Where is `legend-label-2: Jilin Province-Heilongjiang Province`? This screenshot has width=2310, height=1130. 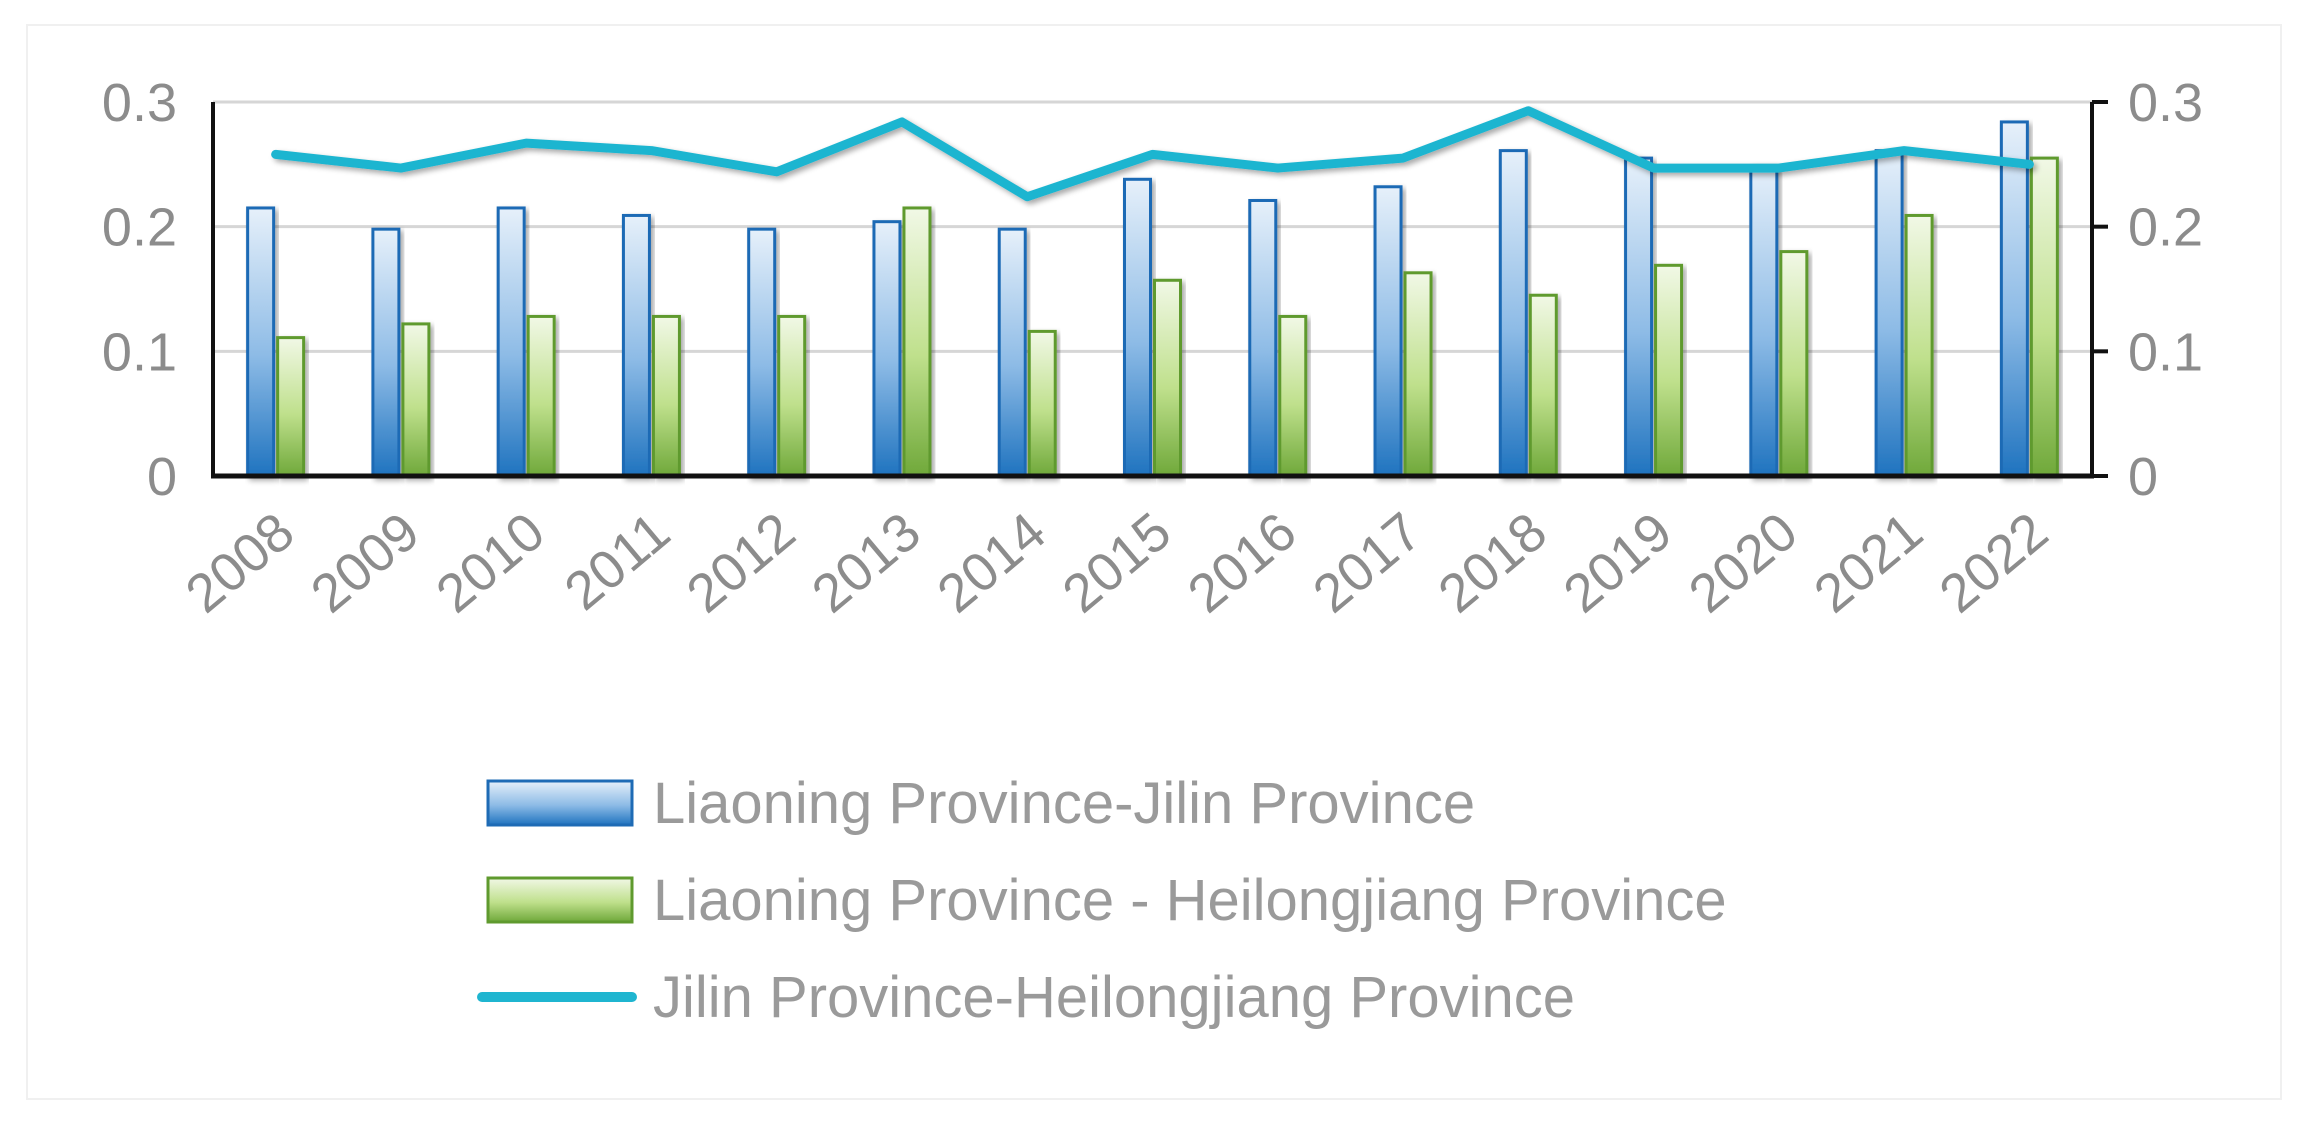 legend-label-2: Jilin Province-Heilongjiang Province is located at coordinates (1114, 997).